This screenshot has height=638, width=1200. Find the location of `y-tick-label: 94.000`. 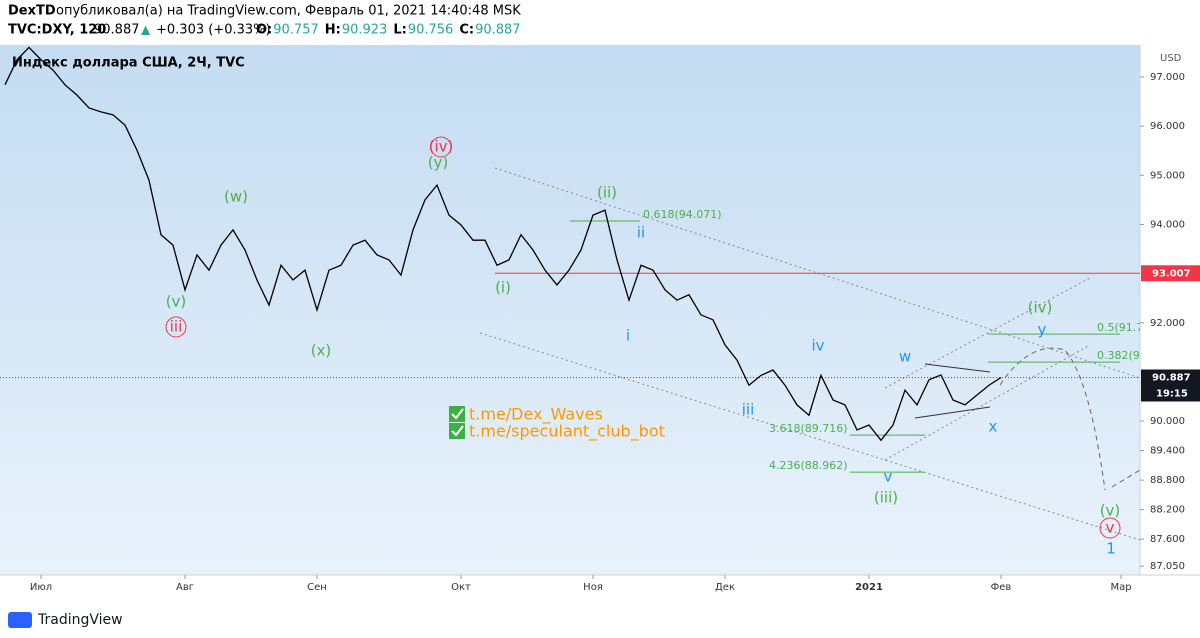

y-tick-label: 94.000 is located at coordinates (1167, 224).